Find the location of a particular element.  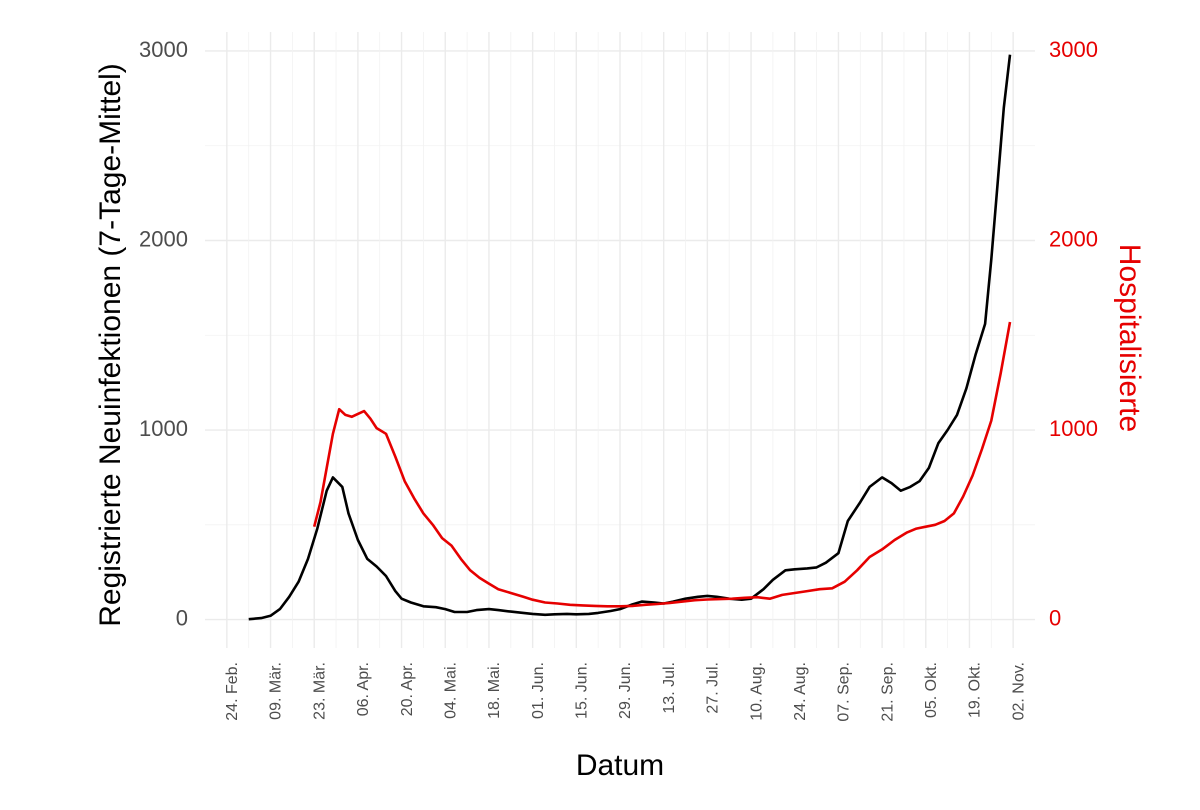

y2-tick-label: 0 is located at coordinates (1055, 617).